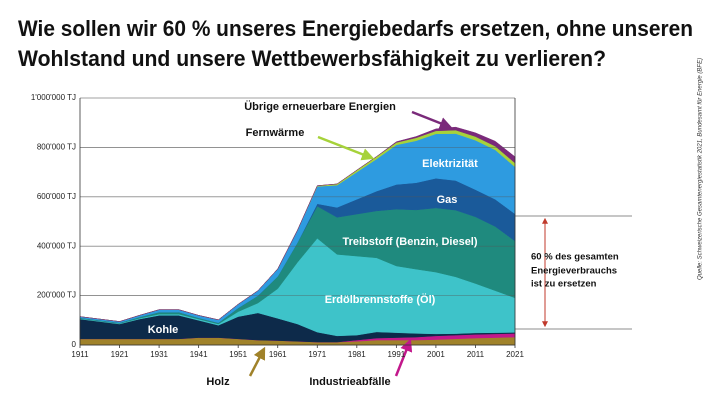 This screenshot has width=720, height=405. I want to click on annotation: Energieverbrauchs, so click(574, 271).